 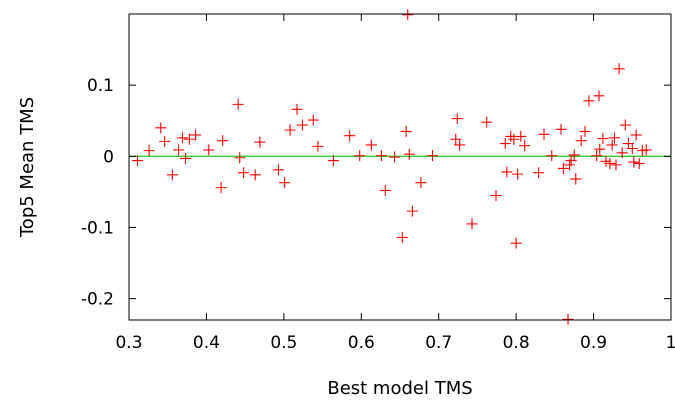 What do you see at coordinates (27, 167) in the screenshot?
I see `y-axis-label: Top5 Mean TMS` at bounding box center [27, 167].